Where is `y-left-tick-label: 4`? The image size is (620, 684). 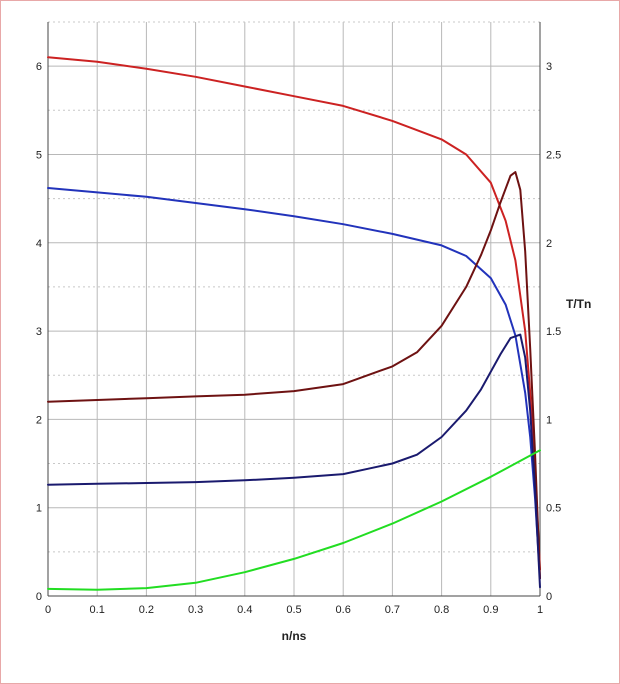 y-left-tick-label: 4 is located at coordinates (39, 244).